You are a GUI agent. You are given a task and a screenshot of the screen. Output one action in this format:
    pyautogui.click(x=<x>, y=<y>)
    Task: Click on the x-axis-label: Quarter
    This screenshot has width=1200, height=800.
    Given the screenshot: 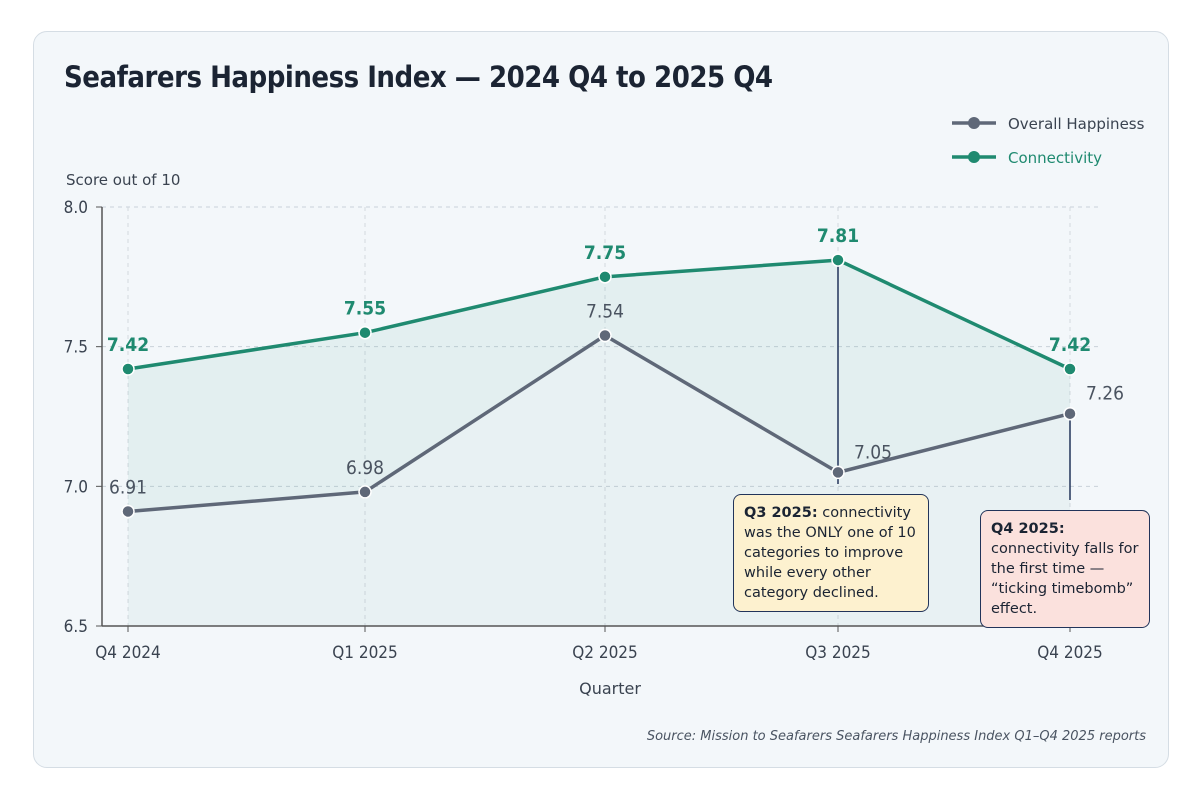 What is the action you would take?
    pyautogui.click(x=610, y=688)
    